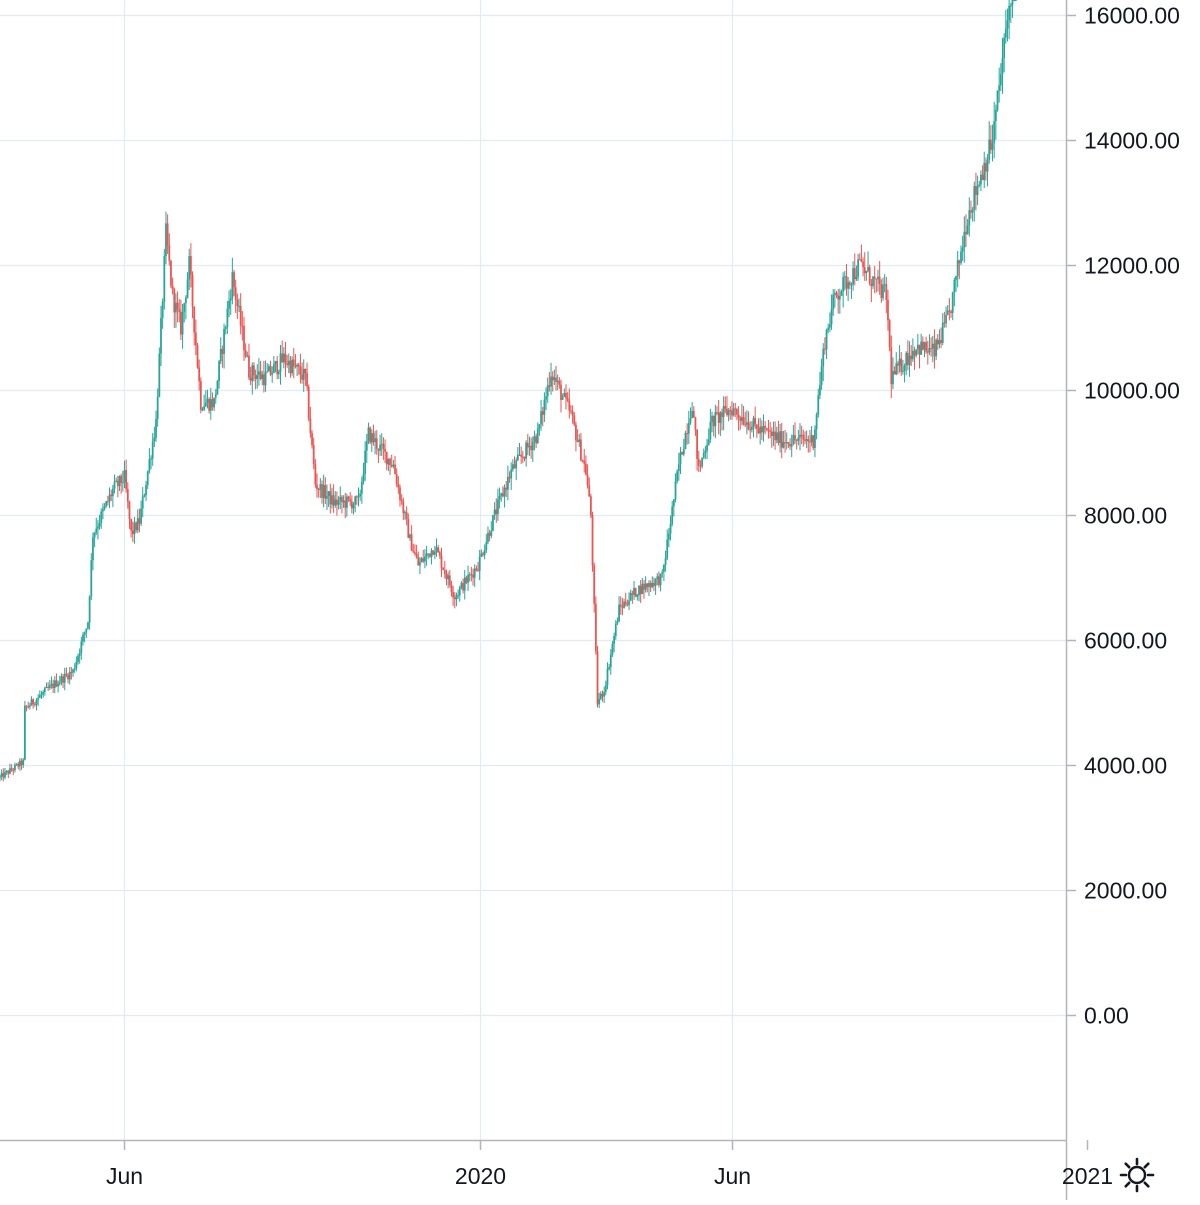 The width and height of the screenshot is (1200, 1205). Describe the element at coordinates (533, 1170) in the screenshot. I see `time-axis-area` at that location.